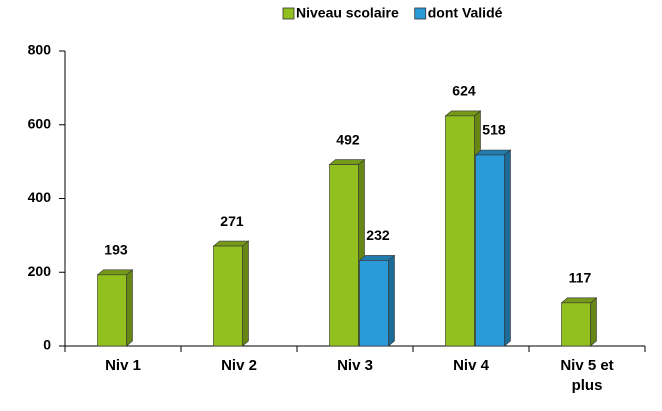  I want to click on legend-label: Niveau scolaire, so click(347, 13).